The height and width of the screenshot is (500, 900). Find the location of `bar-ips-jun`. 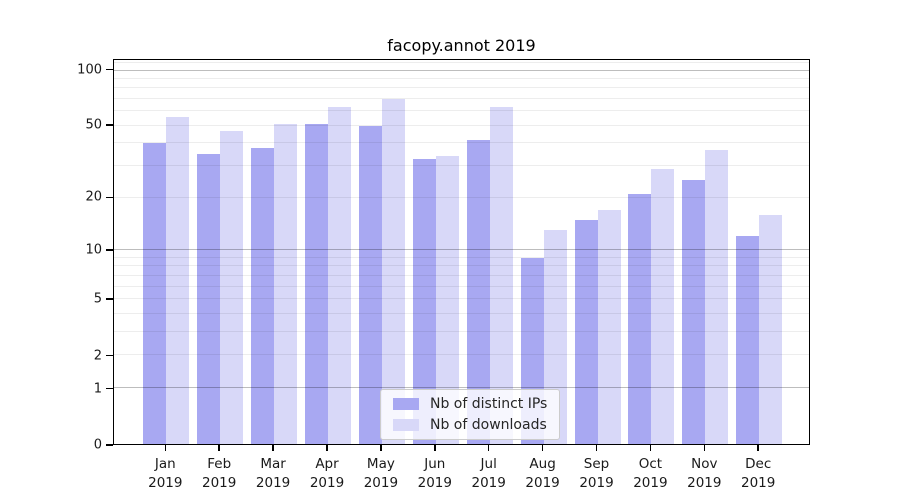

bar-ips-jun is located at coordinates (424, 301).